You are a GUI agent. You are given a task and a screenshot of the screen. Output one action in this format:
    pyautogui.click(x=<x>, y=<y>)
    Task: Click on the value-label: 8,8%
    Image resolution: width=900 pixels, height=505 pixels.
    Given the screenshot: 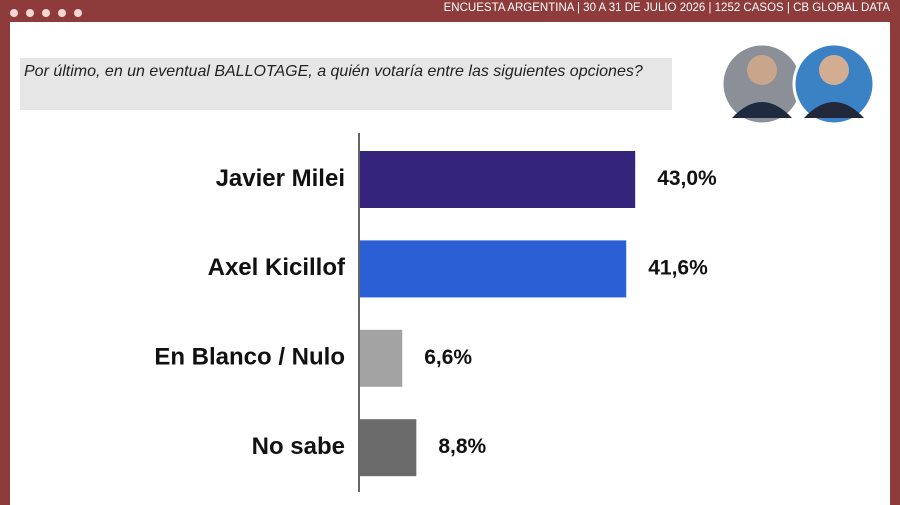 What is the action you would take?
    pyautogui.click(x=462, y=446)
    